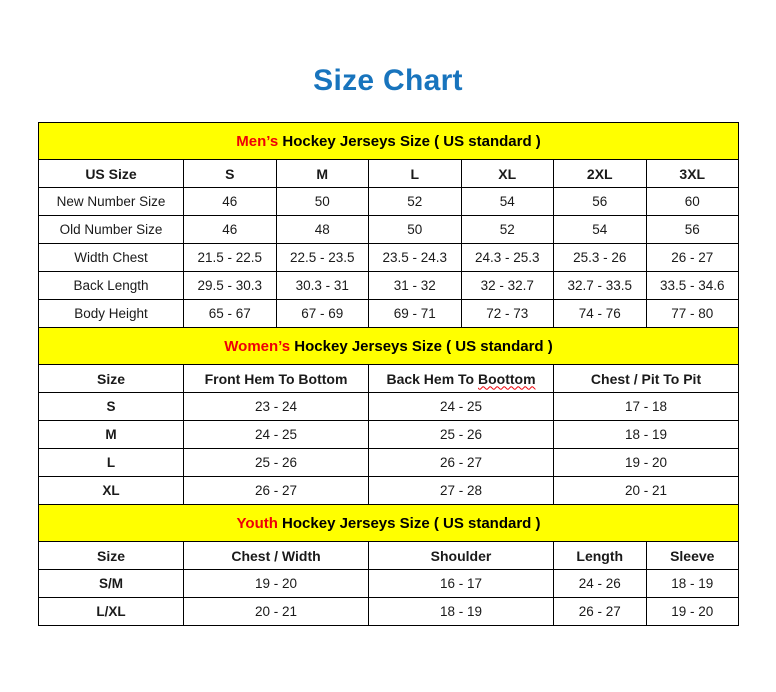 Image resolution: width=776 pixels, height=692 pixels. Describe the element at coordinates (111, 583) in the screenshot. I see `youth-row-label: S/M` at that location.